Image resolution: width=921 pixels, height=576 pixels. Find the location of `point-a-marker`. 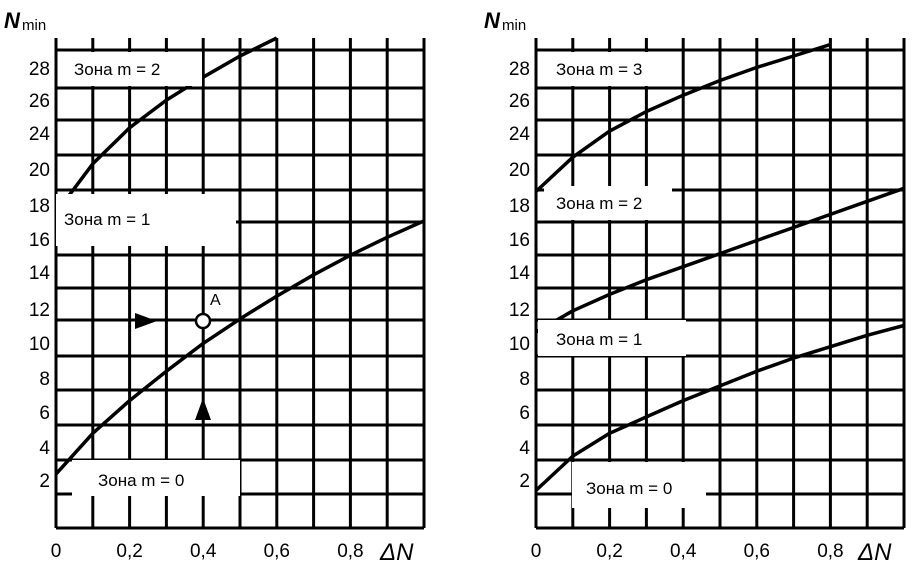

point-a-marker is located at coordinates (203, 321).